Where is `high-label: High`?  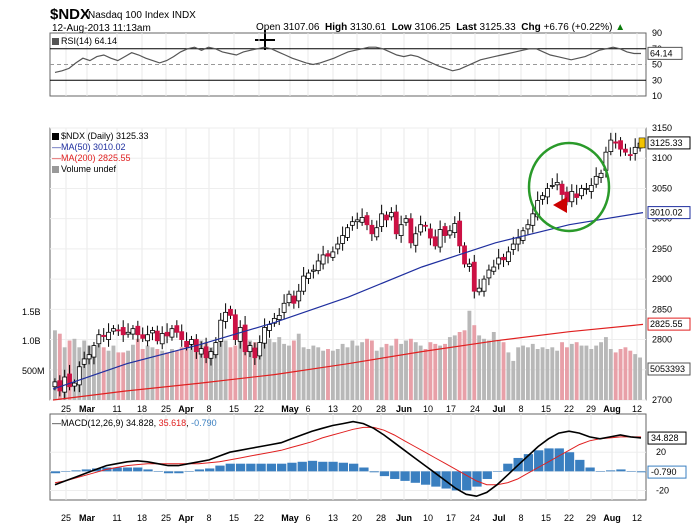 high-label: High is located at coordinates (336, 27).